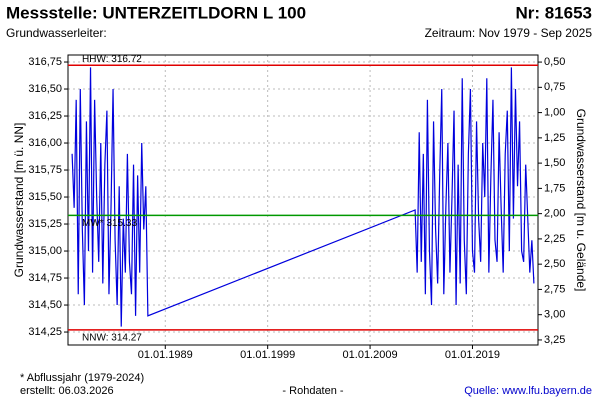  Describe the element at coordinates (165, 355) in the screenshot. I see `x-tick-label: 01.01.1989` at that location.